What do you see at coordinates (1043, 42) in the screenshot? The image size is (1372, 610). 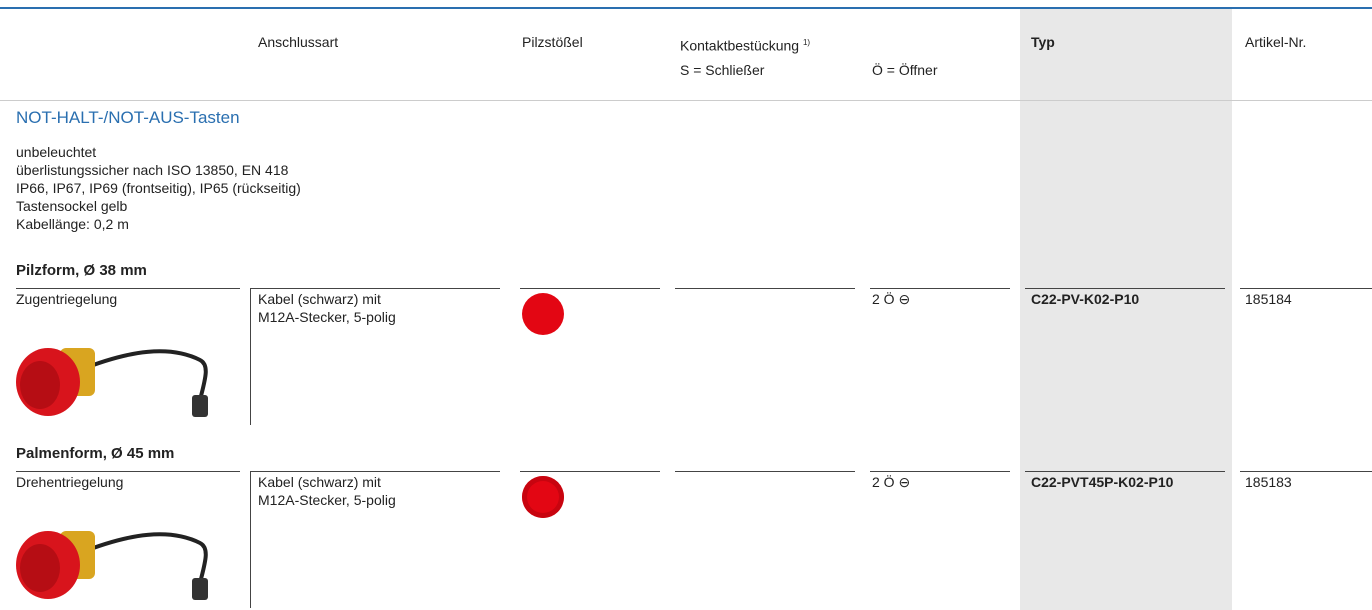 I see `column-header: Typ` at bounding box center [1043, 42].